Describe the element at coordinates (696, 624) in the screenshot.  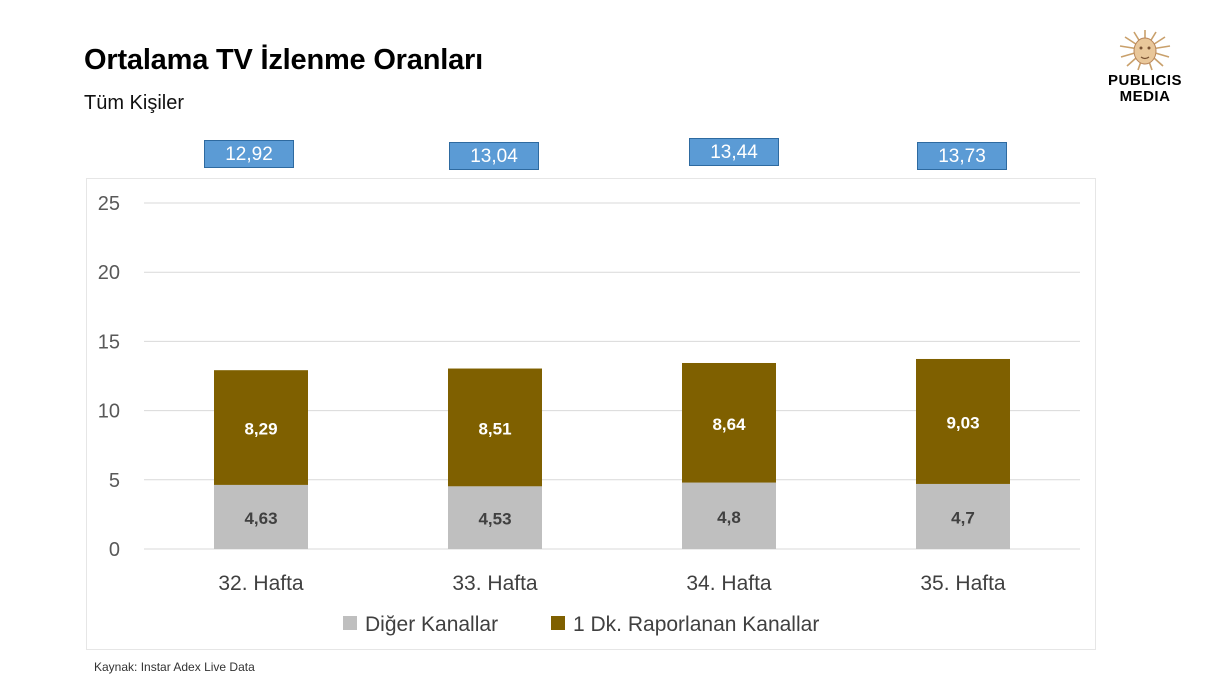
I see `legend-label: 1 Dk. Raporlanan Kanallar` at that location.